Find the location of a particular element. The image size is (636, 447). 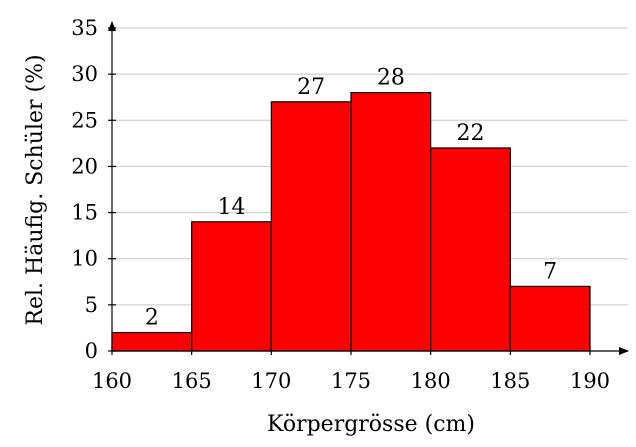

data-label-2: 27 is located at coordinates (311, 87).